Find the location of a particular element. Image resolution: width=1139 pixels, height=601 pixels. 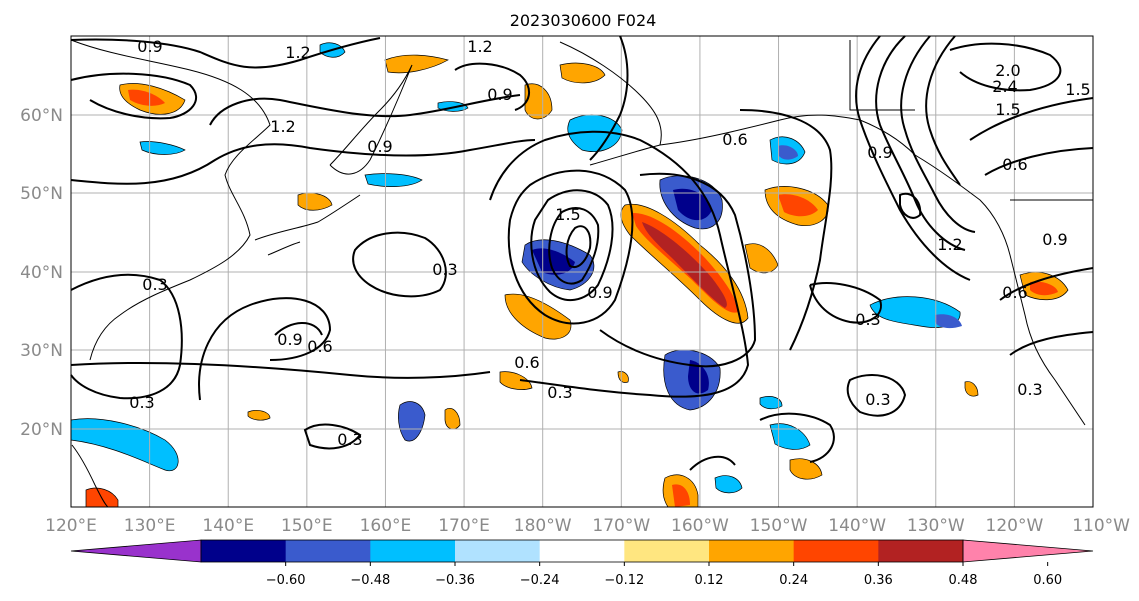

longitude-label: 150°E is located at coordinates (307, 526).